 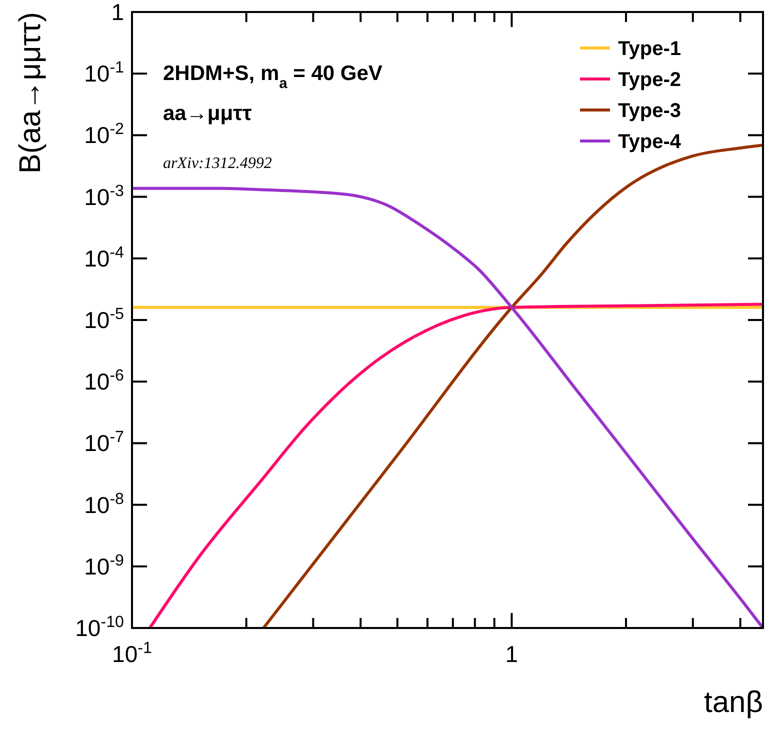 I want to click on y-tick-label: 10$^{-1}$, so click(x=104, y=72).